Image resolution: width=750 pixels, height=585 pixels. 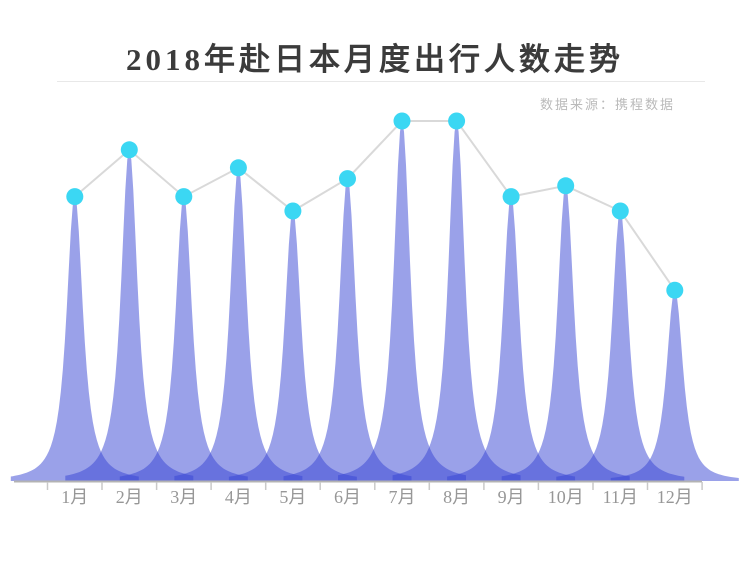 What do you see at coordinates (511, 197) in the screenshot?
I see `data-point-9月` at bounding box center [511, 197].